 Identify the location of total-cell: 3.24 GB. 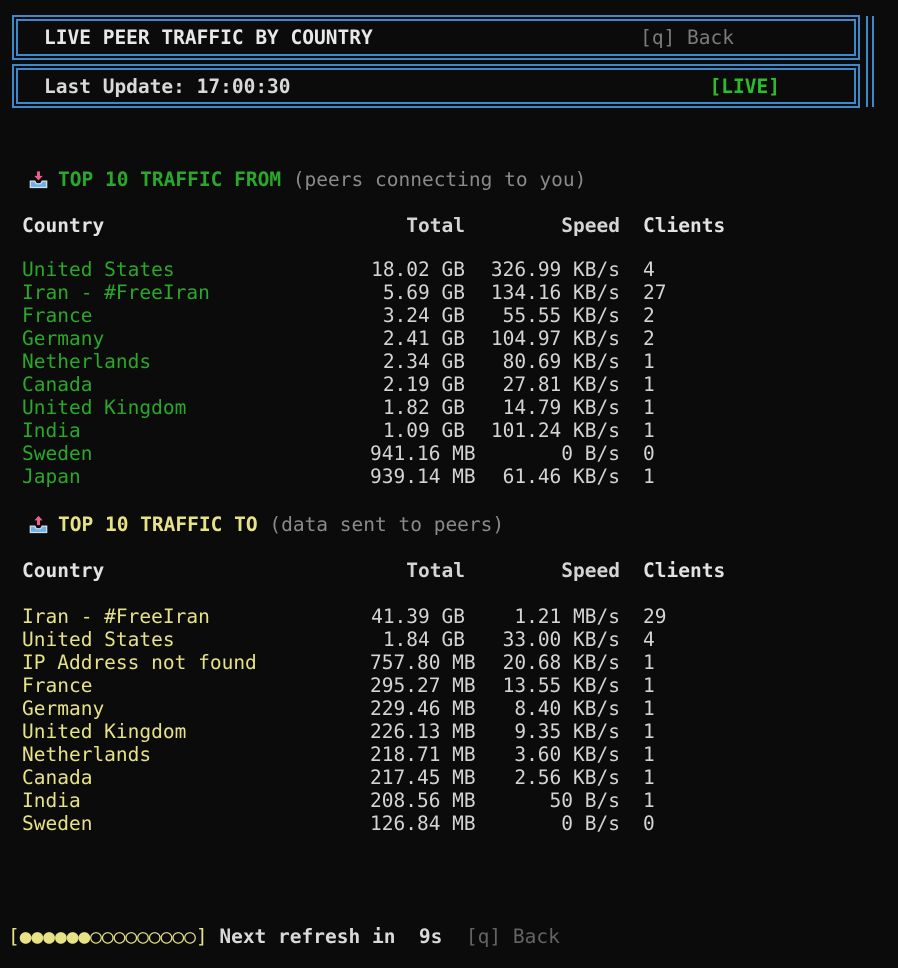
(423, 315).